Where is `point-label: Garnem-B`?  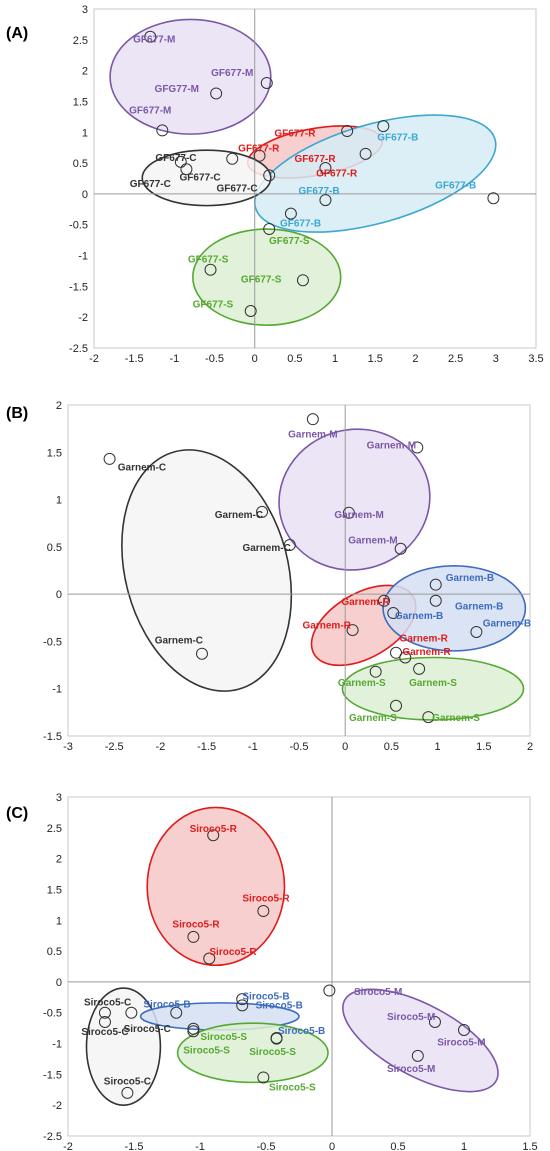
point-label: Garnem-B is located at coordinates (419, 616).